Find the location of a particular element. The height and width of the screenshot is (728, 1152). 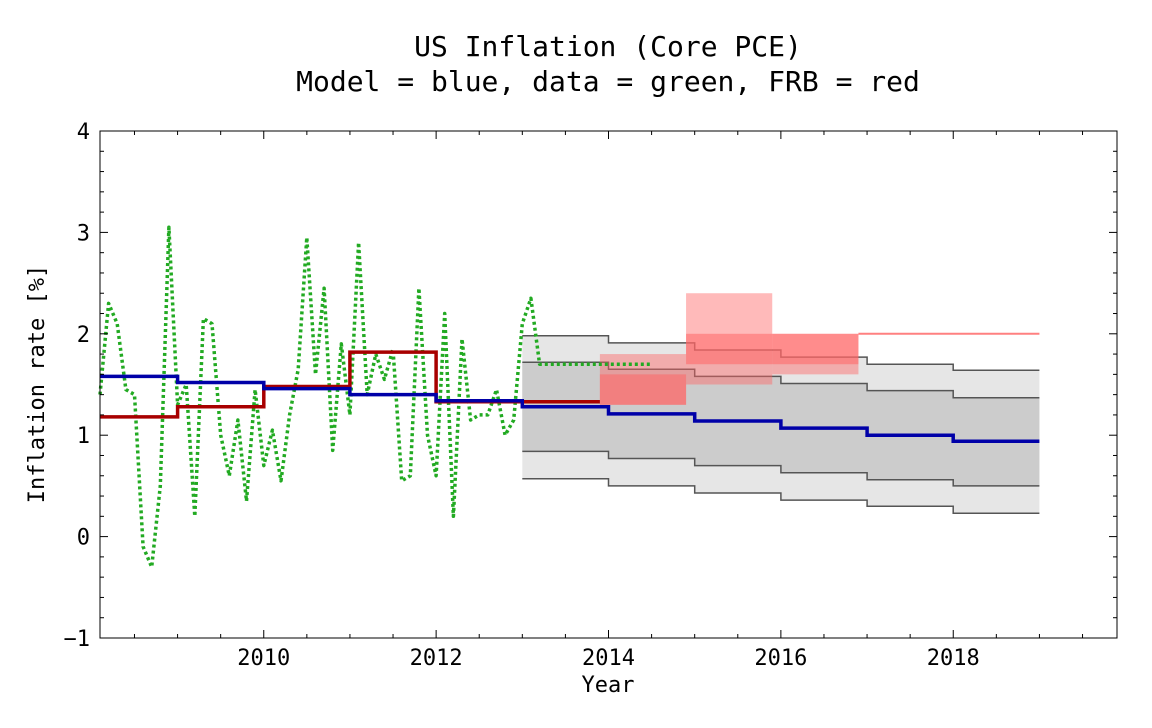

y-tick-label-2: 1 is located at coordinates (83, 436).